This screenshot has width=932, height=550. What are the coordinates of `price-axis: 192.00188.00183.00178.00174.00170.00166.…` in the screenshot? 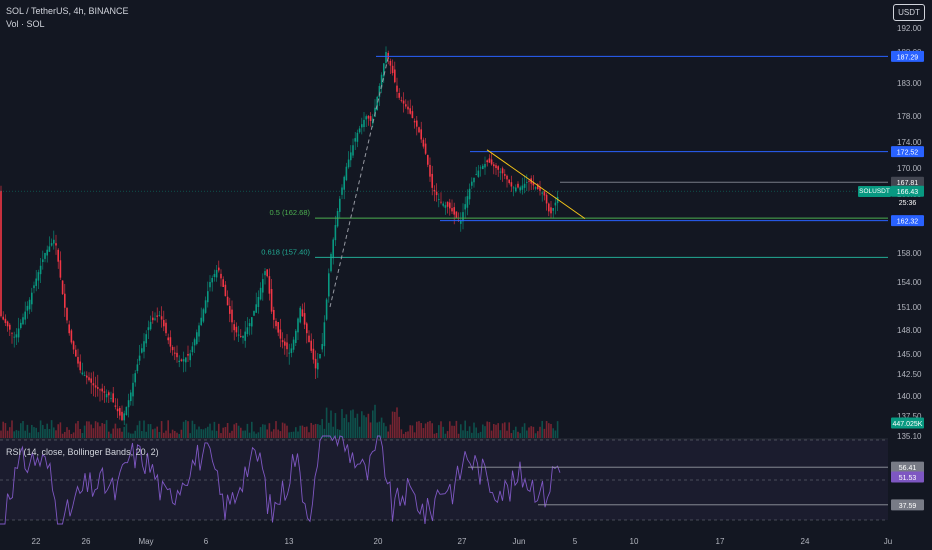 It's located at (907, 232).